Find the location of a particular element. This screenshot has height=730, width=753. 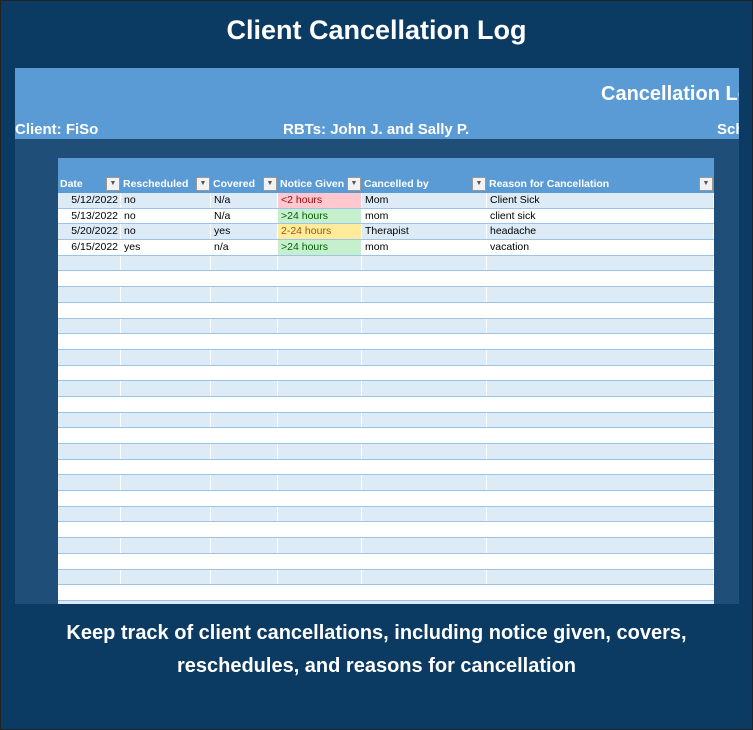

table-cell-notice: 2-24 hours is located at coordinates (320, 232).